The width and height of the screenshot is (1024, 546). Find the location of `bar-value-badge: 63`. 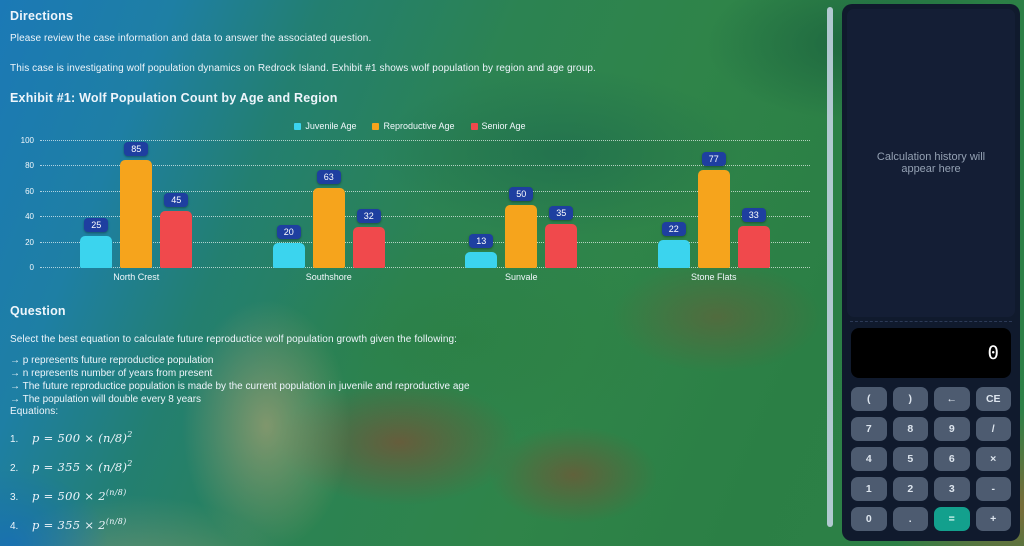

bar-value-badge: 63 is located at coordinates (328, 177).